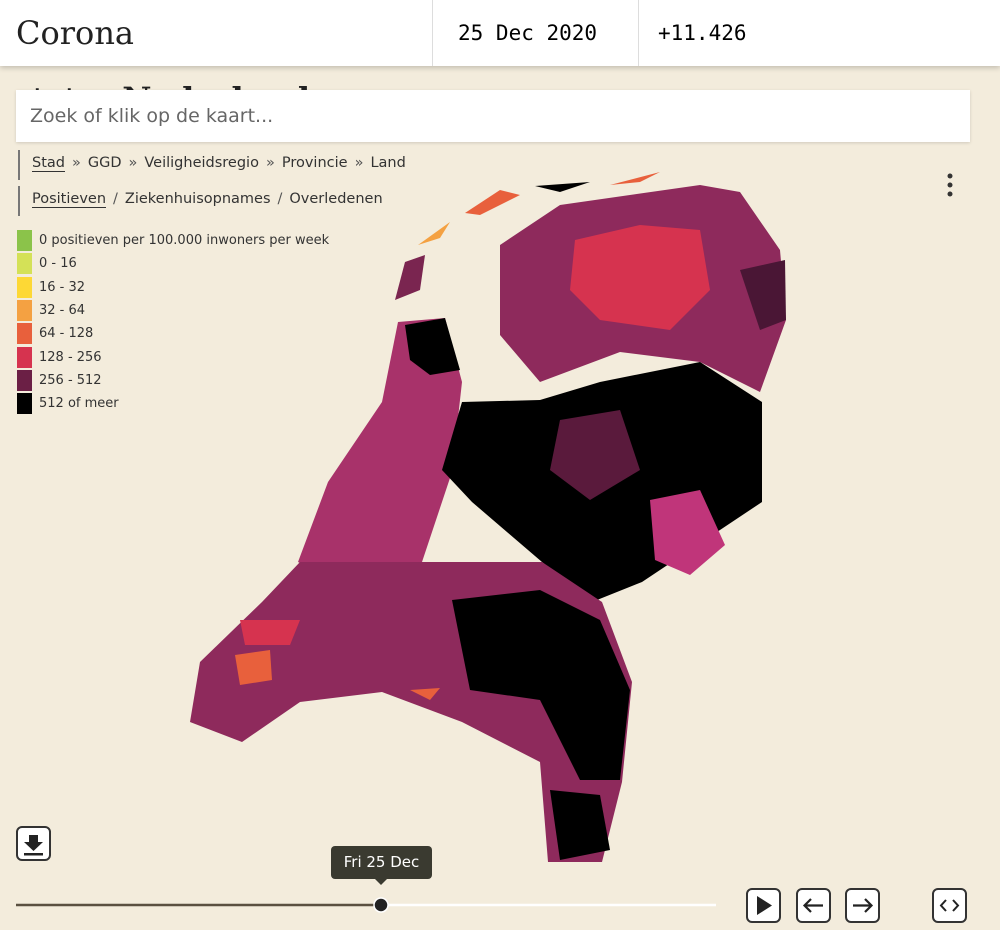  I want to click on levels: Stad » GGD » Veiligheidsregio » Provincie » Land, so click(212, 165).